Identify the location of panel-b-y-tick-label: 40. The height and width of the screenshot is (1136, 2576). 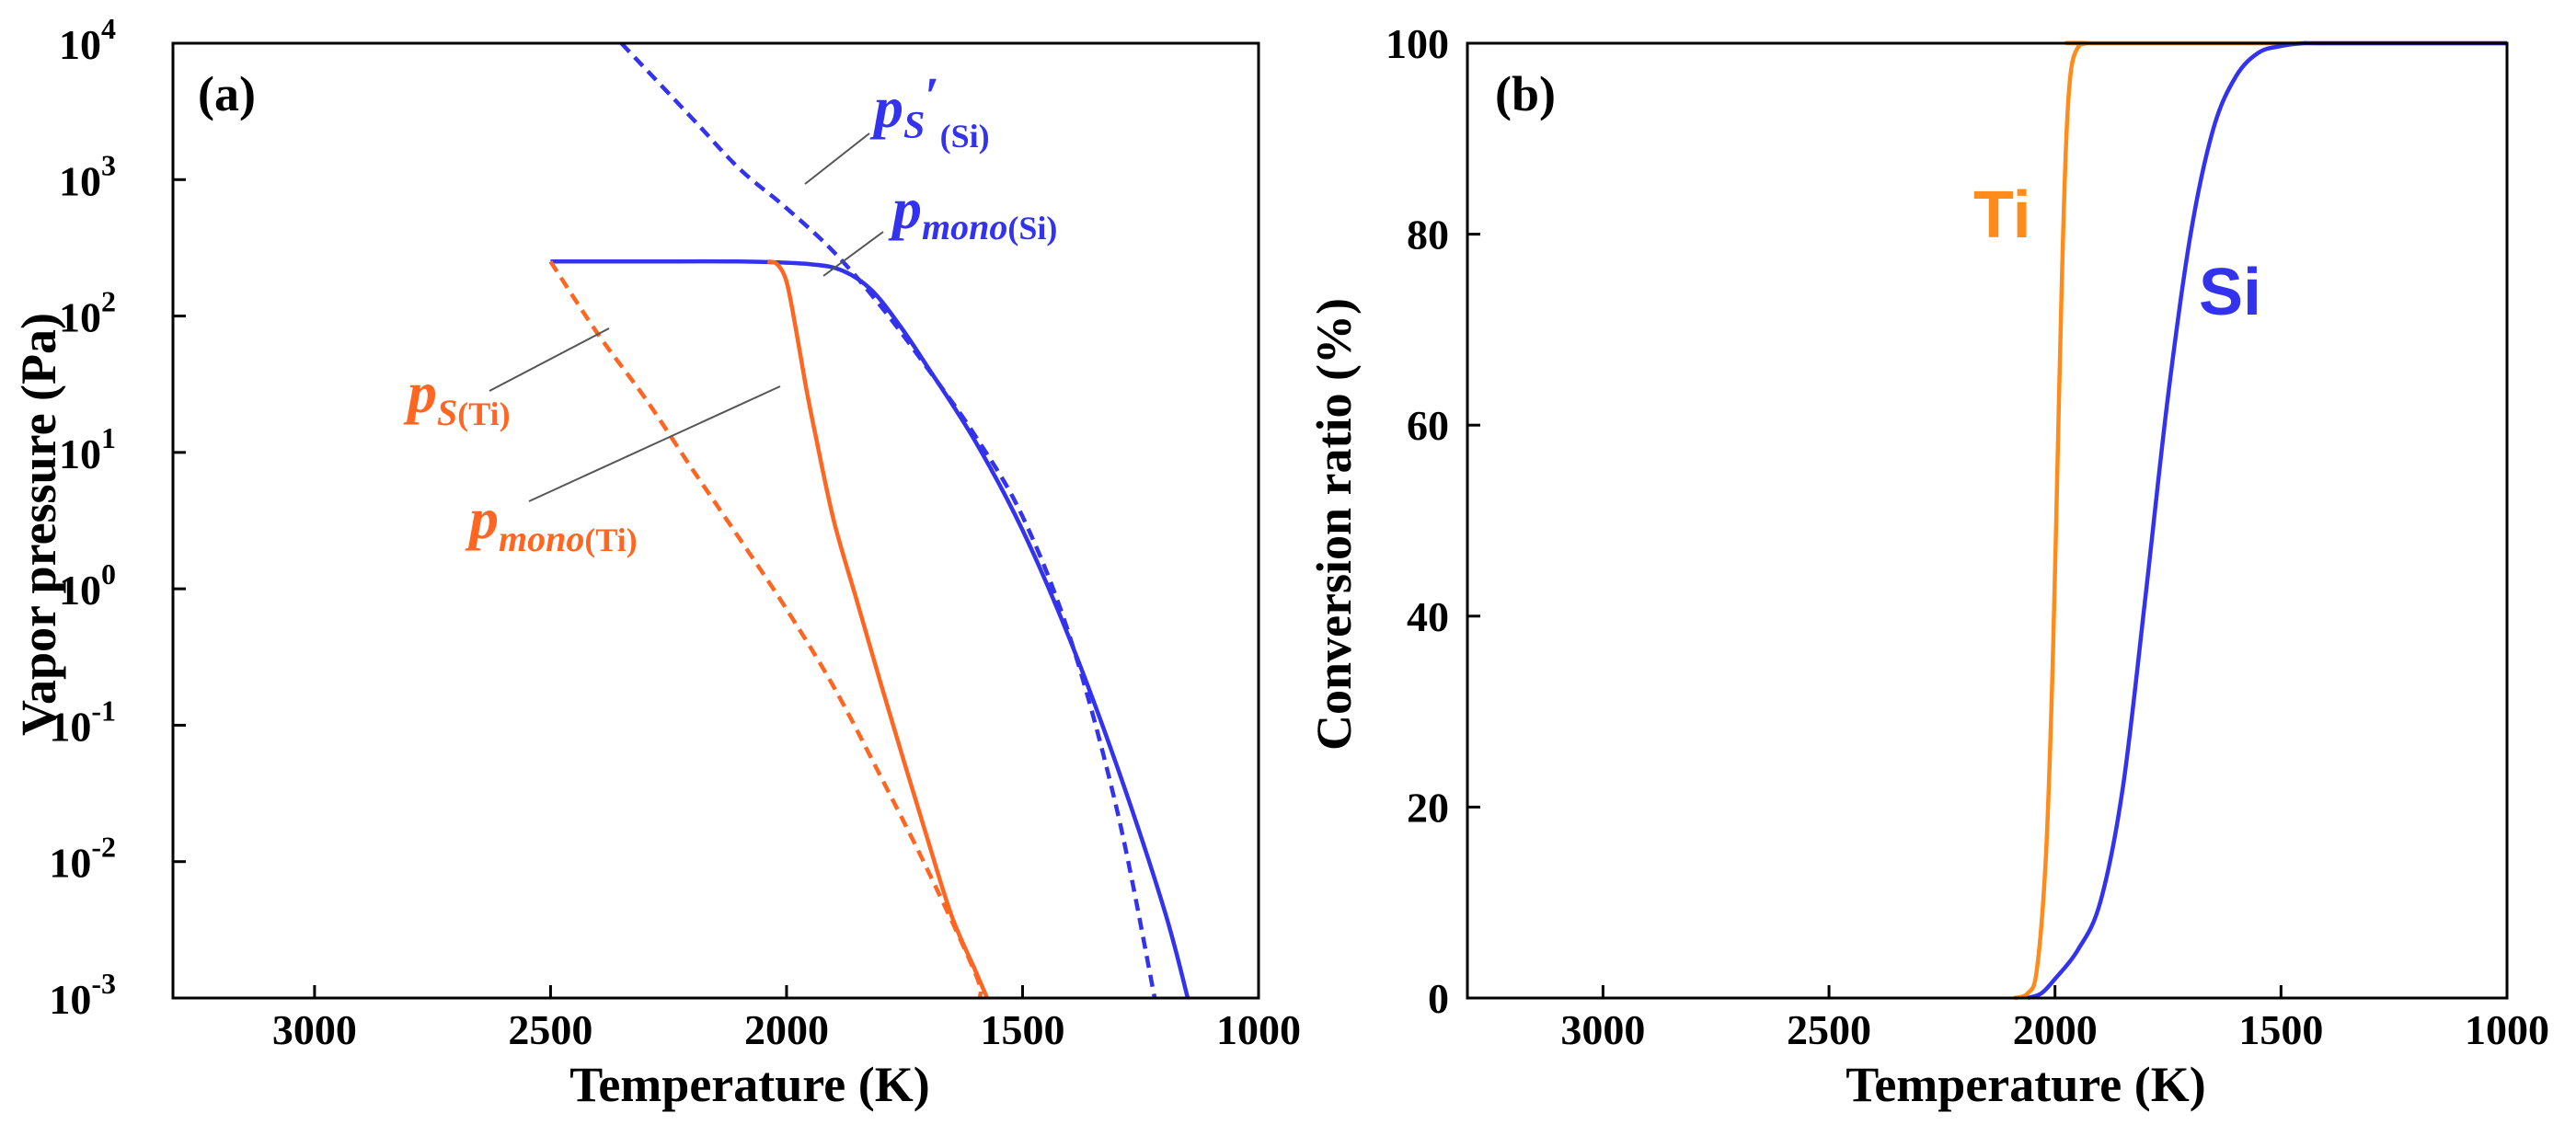
(1428, 616).